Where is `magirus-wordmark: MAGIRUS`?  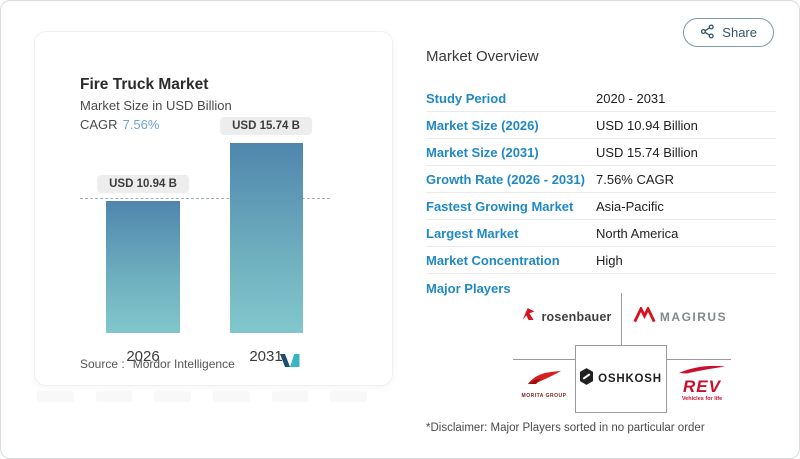
magirus-wordmark: MAGIRUS is located at coordinates (693, 317).